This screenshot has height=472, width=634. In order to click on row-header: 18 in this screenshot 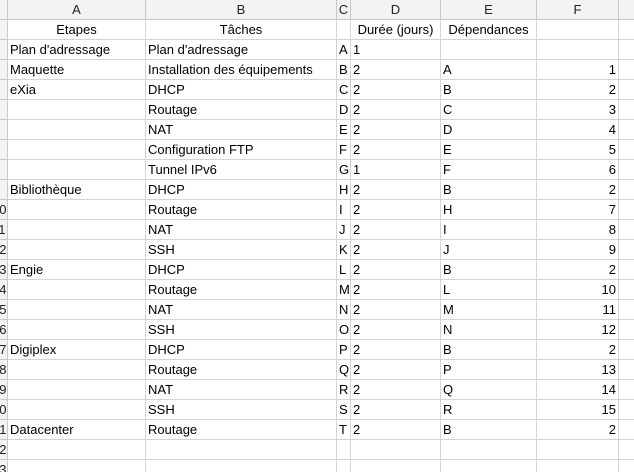, I will do `click(4, 370)`.